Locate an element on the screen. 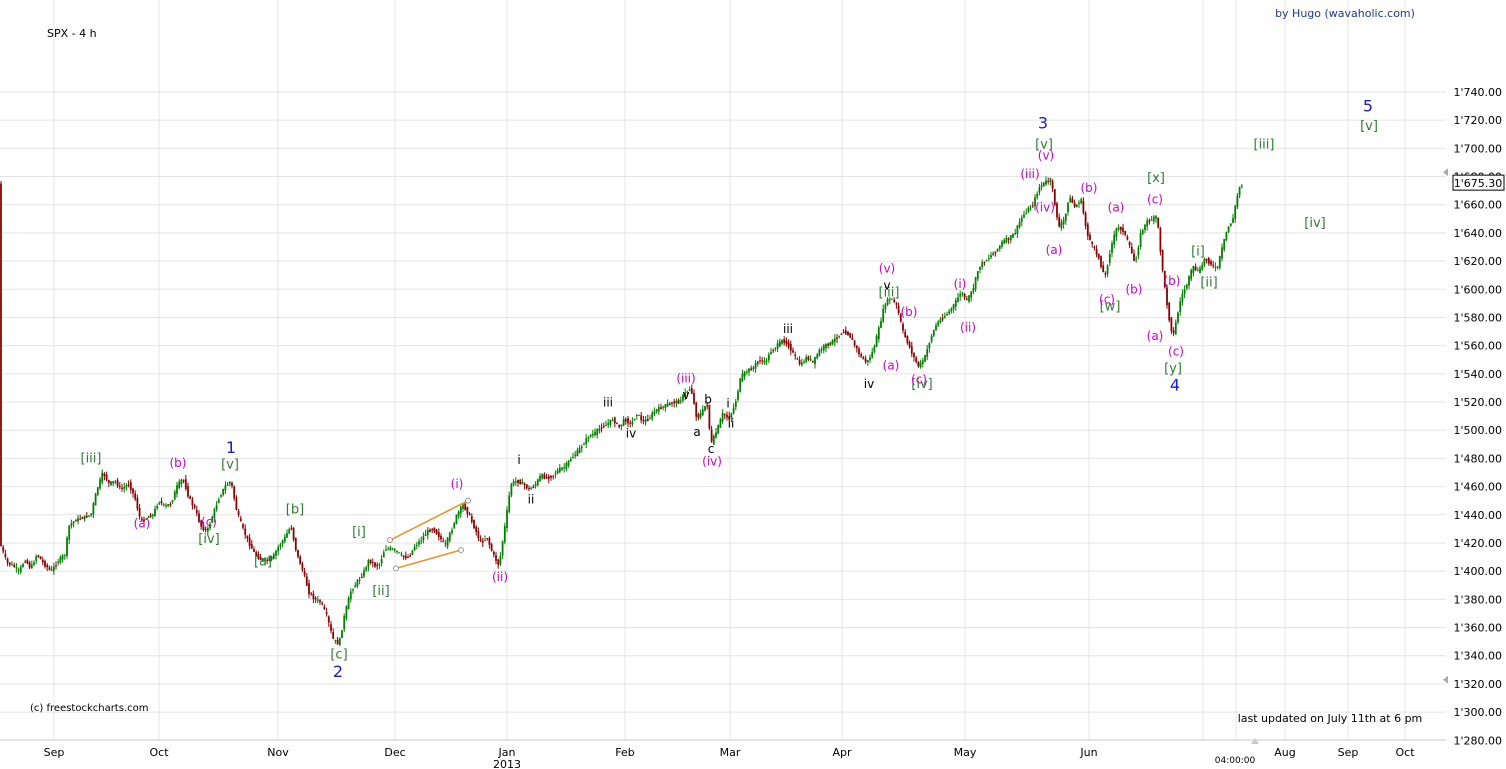 The height and width of the screenshot is (769, 1506). y-tick-label: 1'620.00 is located at coordinates (1477, 261).